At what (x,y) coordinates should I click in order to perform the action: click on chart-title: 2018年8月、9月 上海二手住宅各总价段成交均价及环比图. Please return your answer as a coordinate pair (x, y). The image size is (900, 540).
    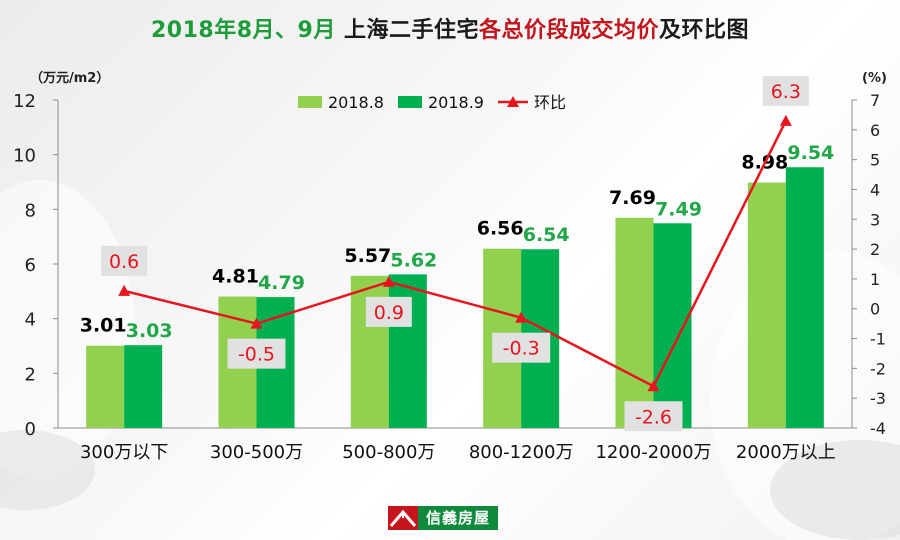
    Looking at the image, I should click on (450, 28).